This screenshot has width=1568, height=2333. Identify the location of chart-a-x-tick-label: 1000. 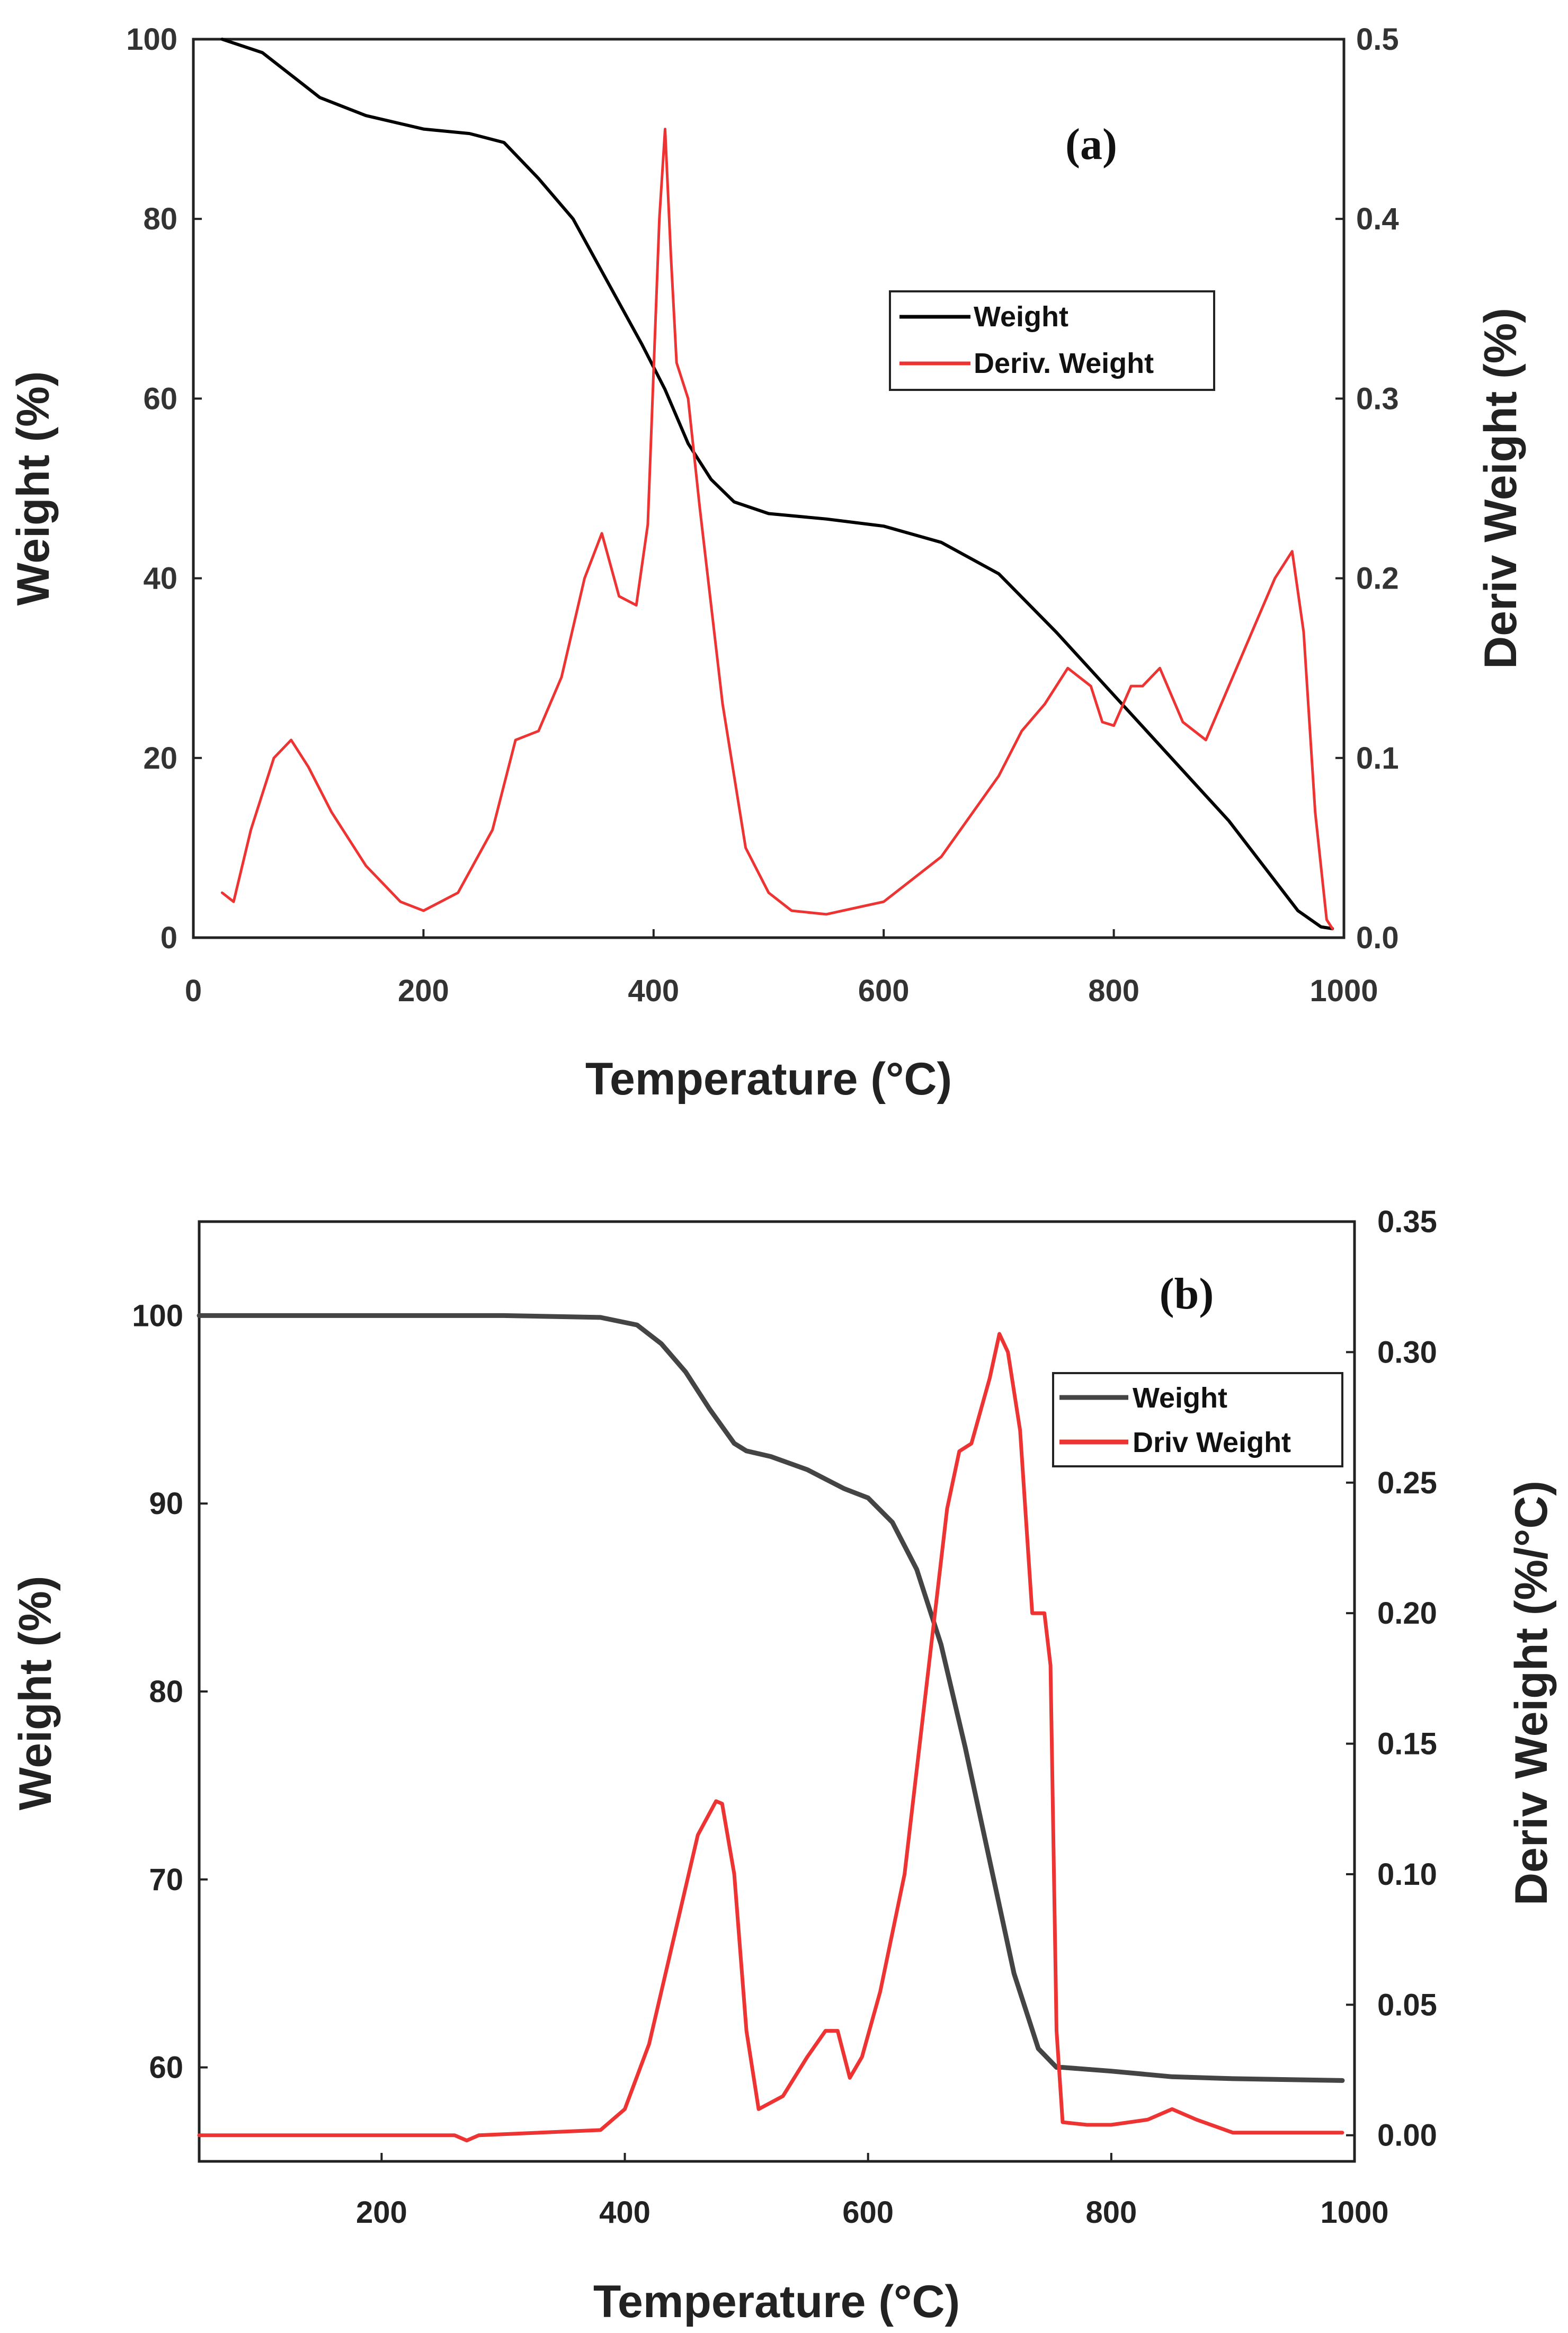
(1343, 991).